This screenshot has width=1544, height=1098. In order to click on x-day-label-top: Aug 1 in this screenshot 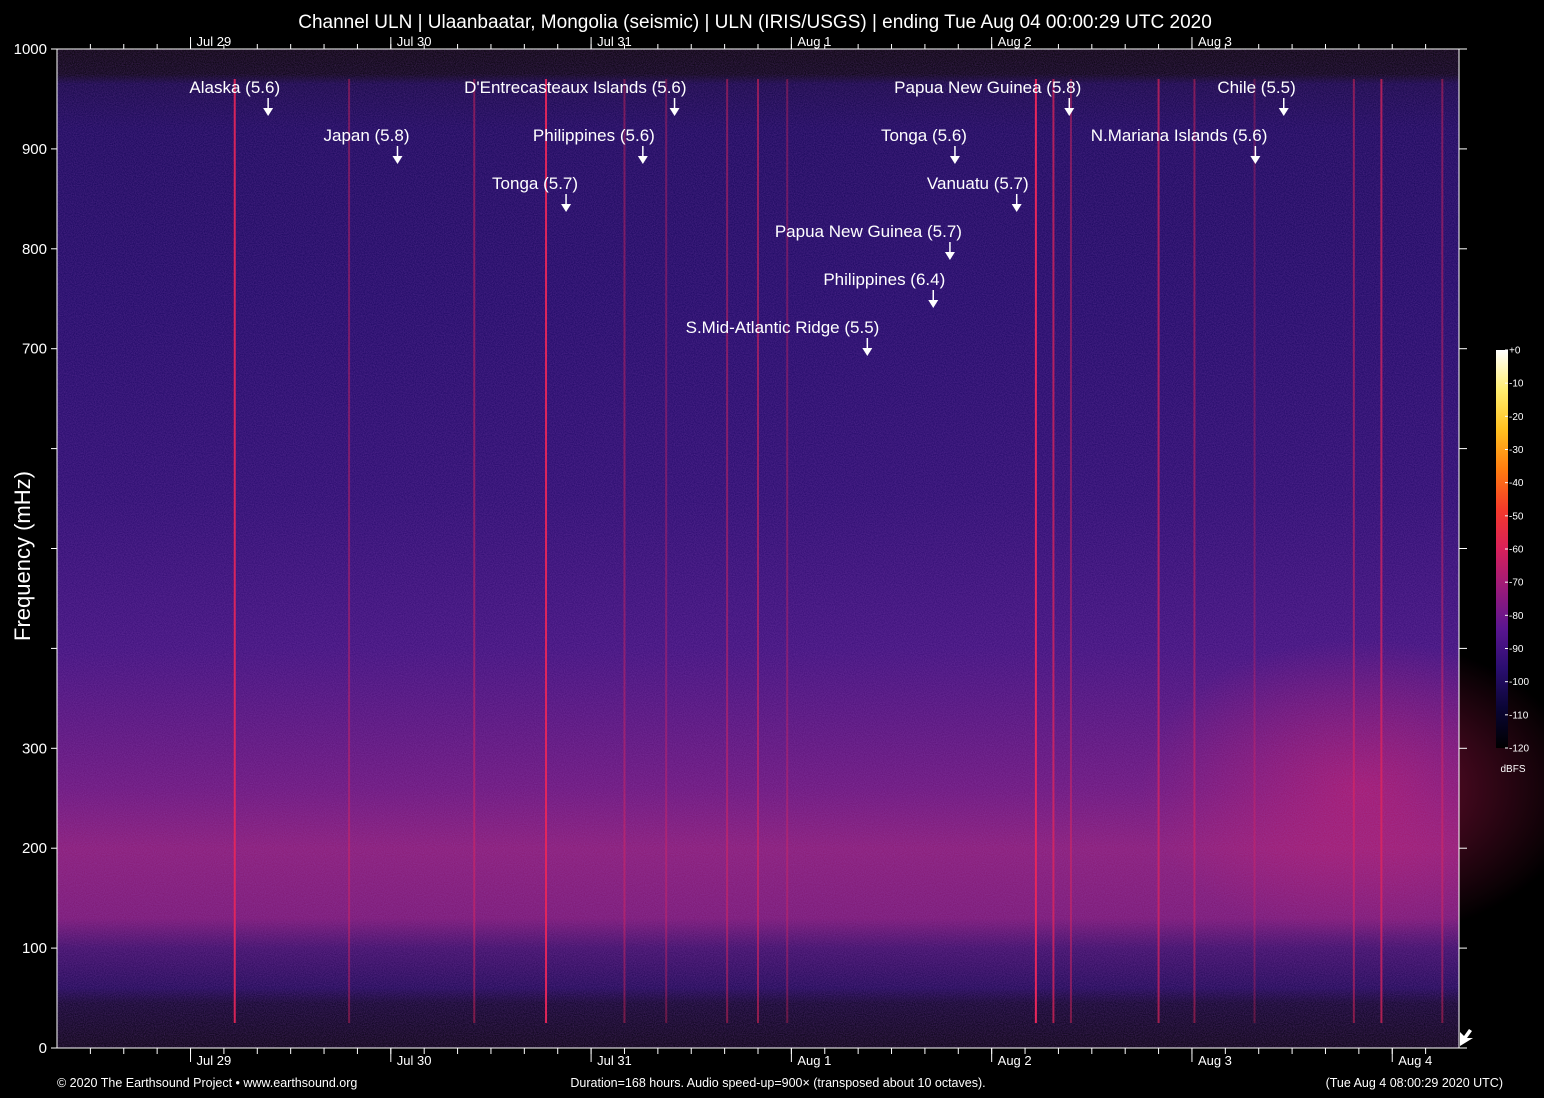, I will do `click(814, 41)`.